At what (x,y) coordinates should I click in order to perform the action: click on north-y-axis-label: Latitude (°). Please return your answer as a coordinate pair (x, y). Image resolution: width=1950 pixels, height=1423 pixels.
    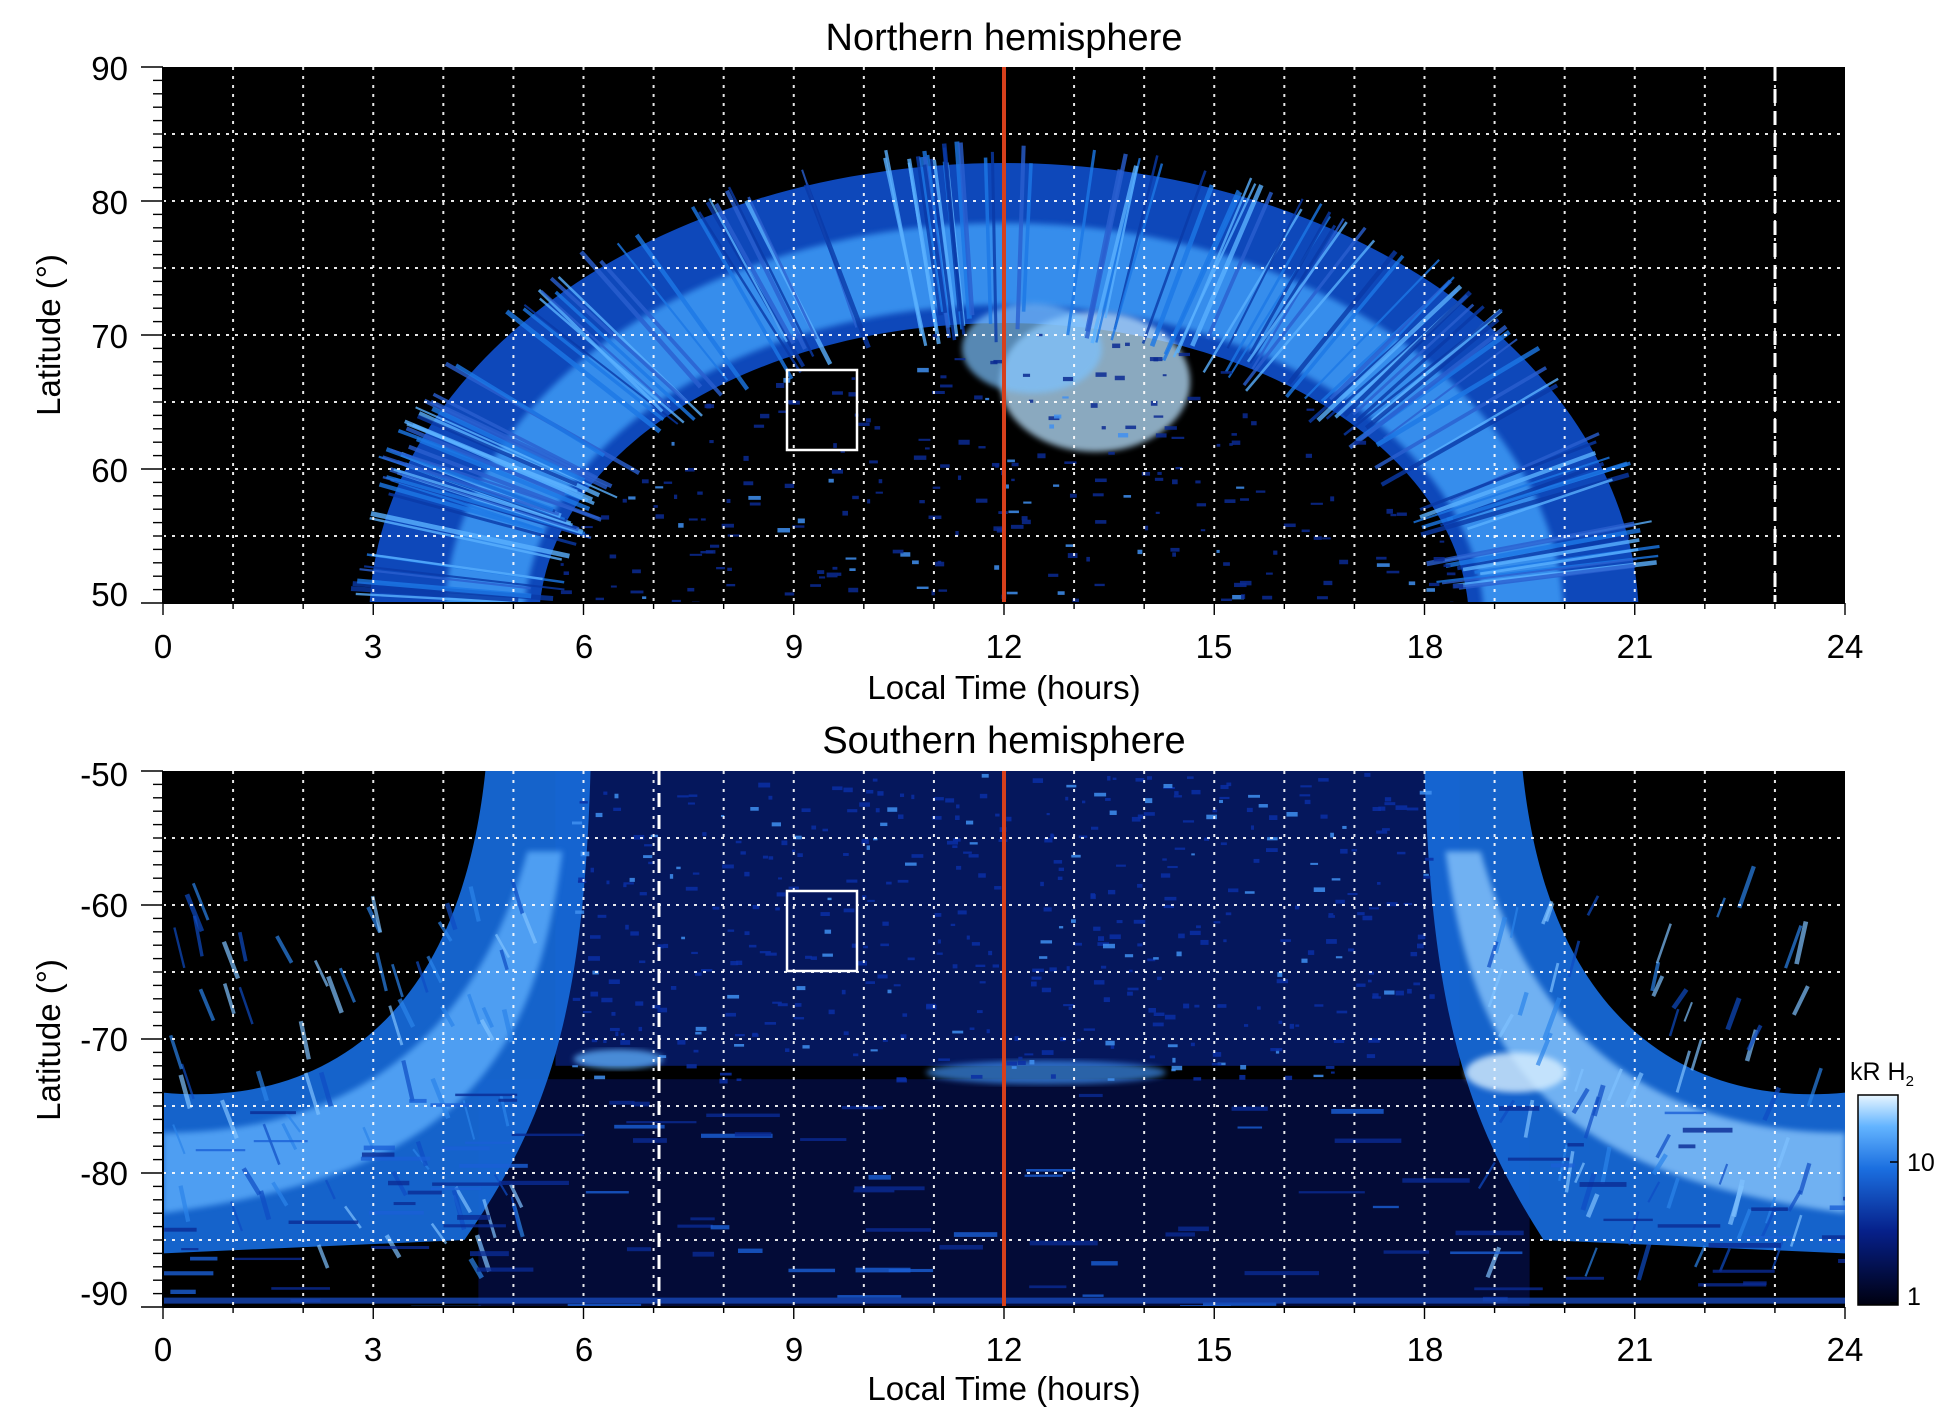
    Looking at the image, I should click on (48, 335).